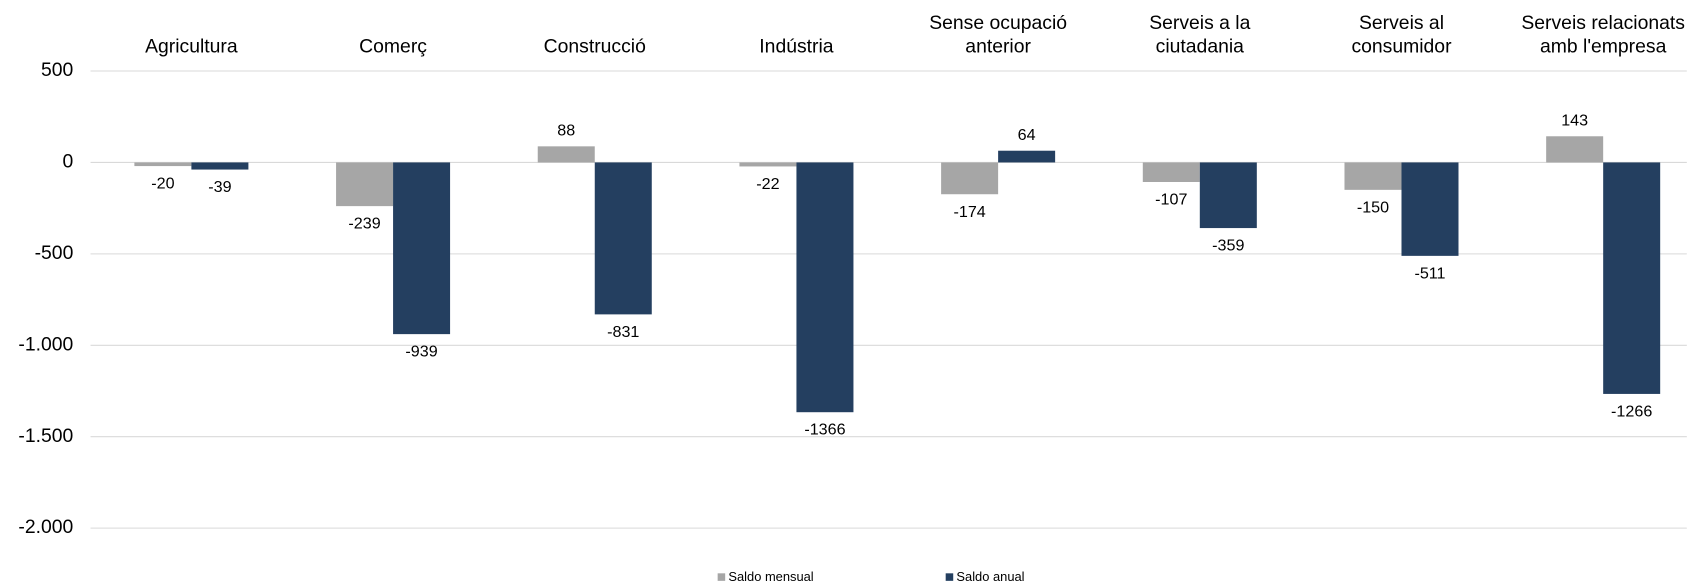  Describe the element at coordinates (45, 436) in the screenshot. I see `y-tick-label: -1.500` at that location.